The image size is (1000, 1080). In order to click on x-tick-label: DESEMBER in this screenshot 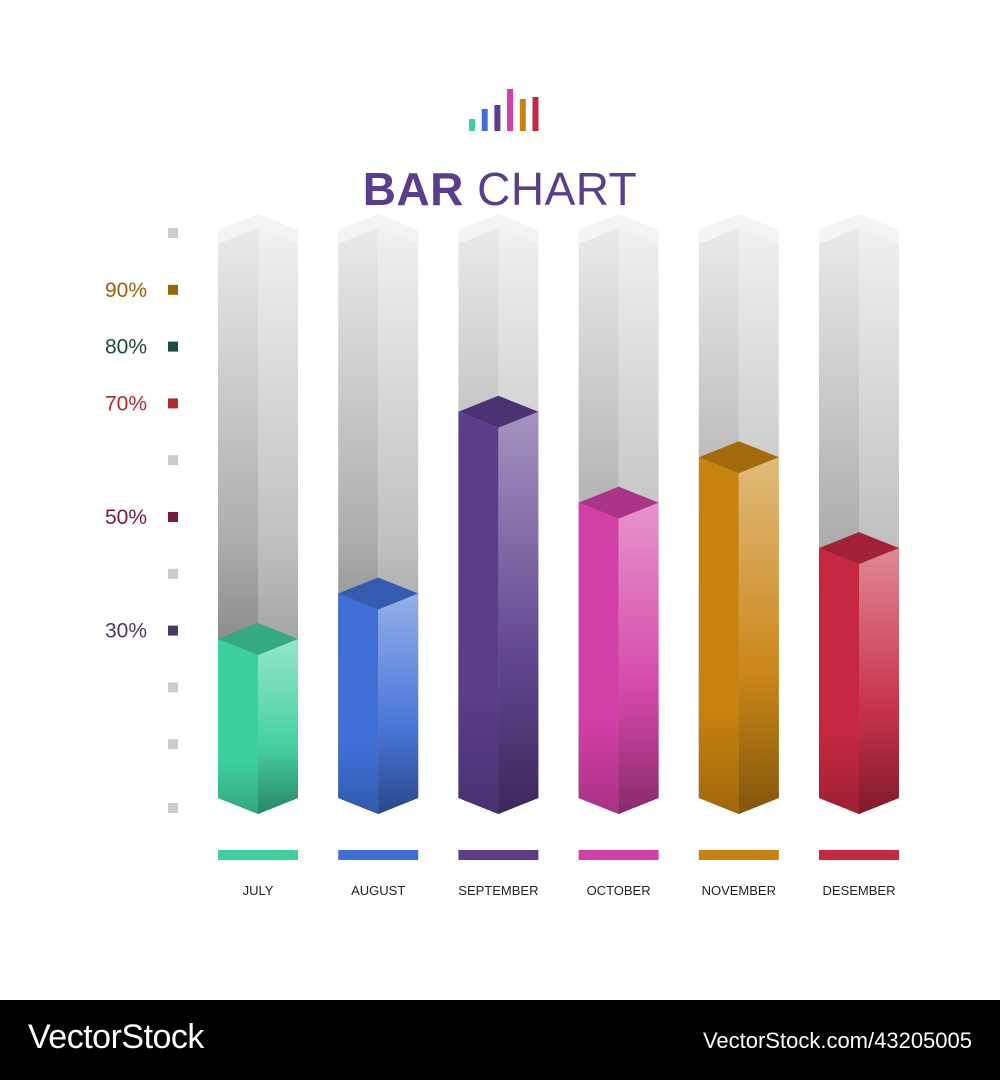, I will do `click(859, 890)`.